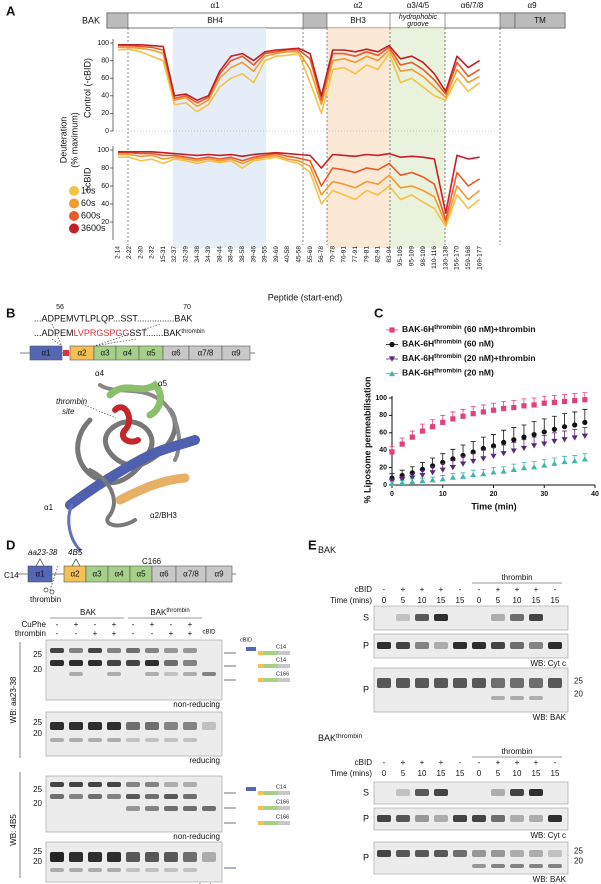 The image size is (601, 884). Describe the element at coordinates (88, 190) in the screenshot. I see `legend-label: 10s` at that location.